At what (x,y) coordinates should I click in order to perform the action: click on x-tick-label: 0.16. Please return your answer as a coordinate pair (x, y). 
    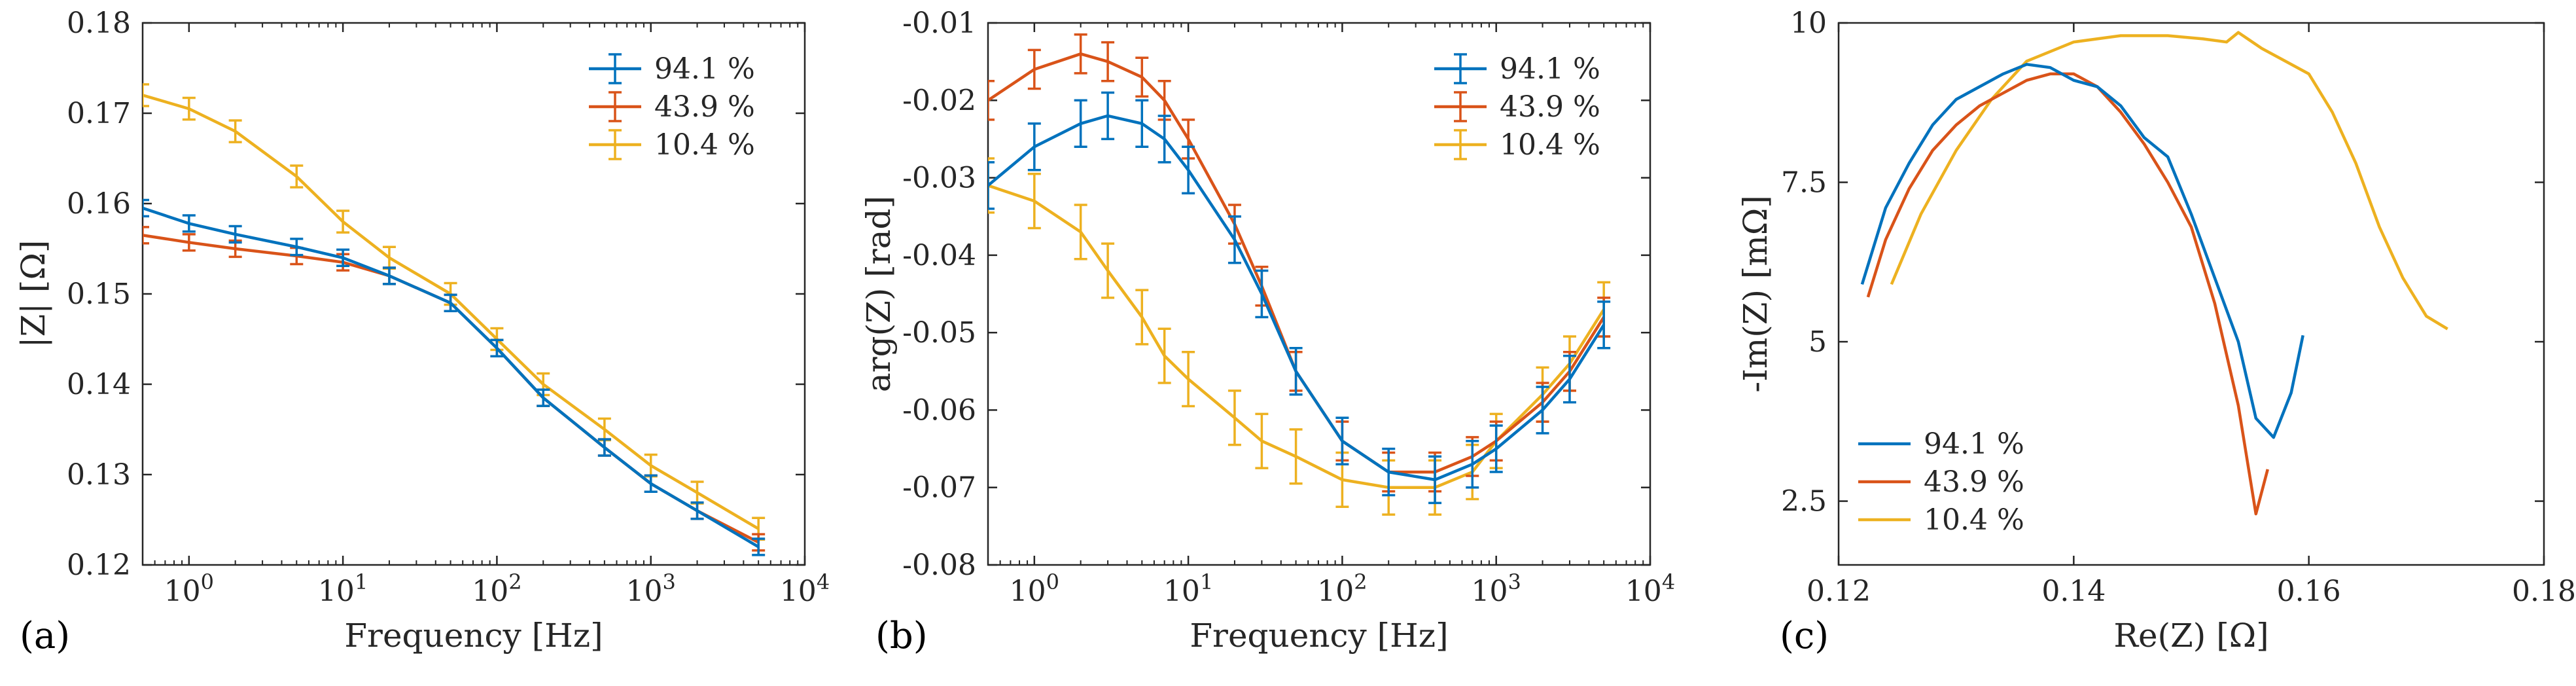
    Looking at the image, I should click on (2309, 592).